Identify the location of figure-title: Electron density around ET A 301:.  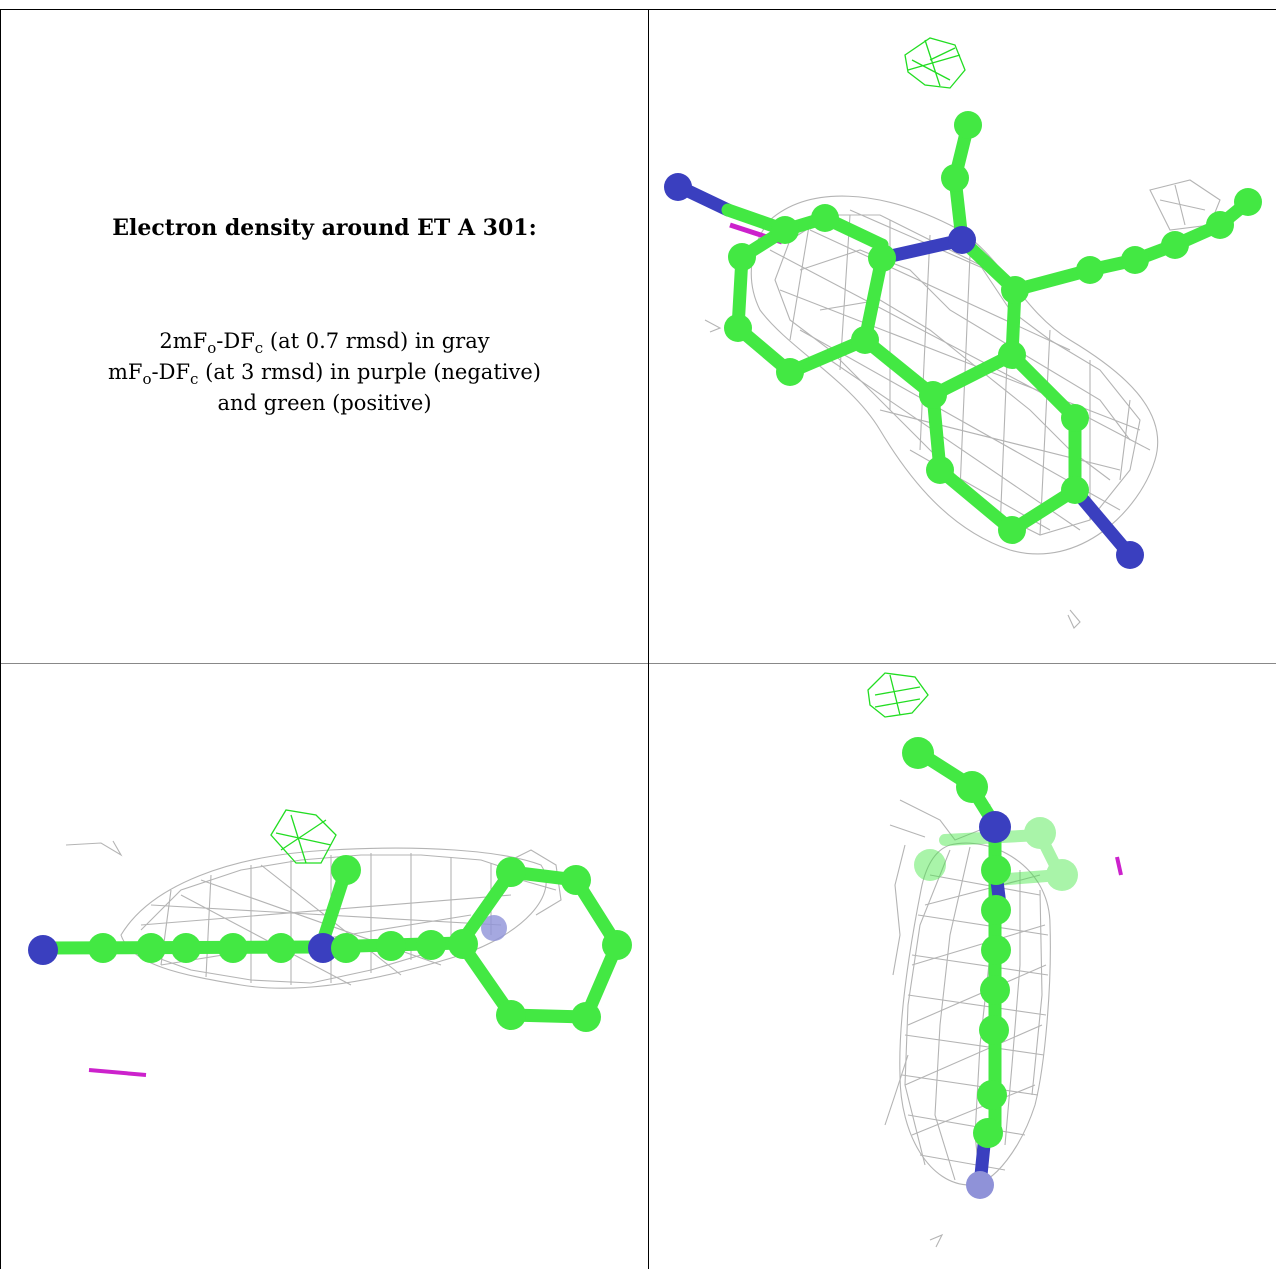
(324, 228).